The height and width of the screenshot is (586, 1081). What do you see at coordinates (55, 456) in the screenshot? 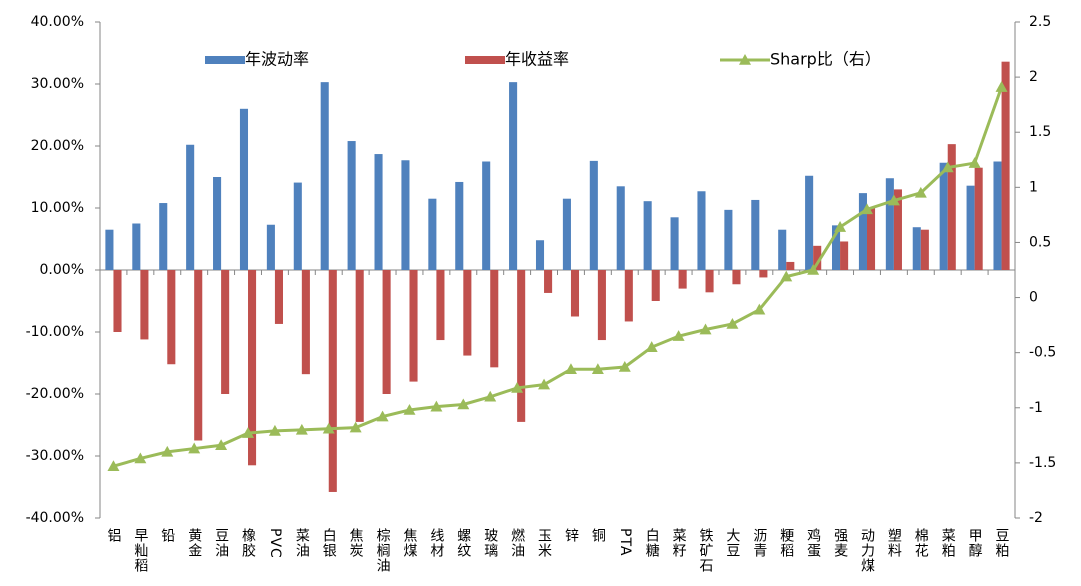
I see `y-tick-label: -30.00%` at bounding box center [55, 456].